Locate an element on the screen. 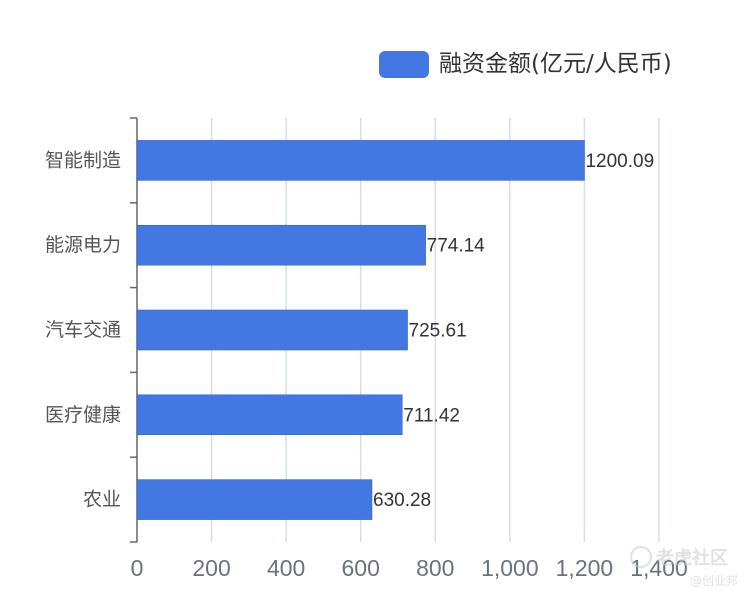  x-tick-label: 400 is located at coordinates (286, 568).